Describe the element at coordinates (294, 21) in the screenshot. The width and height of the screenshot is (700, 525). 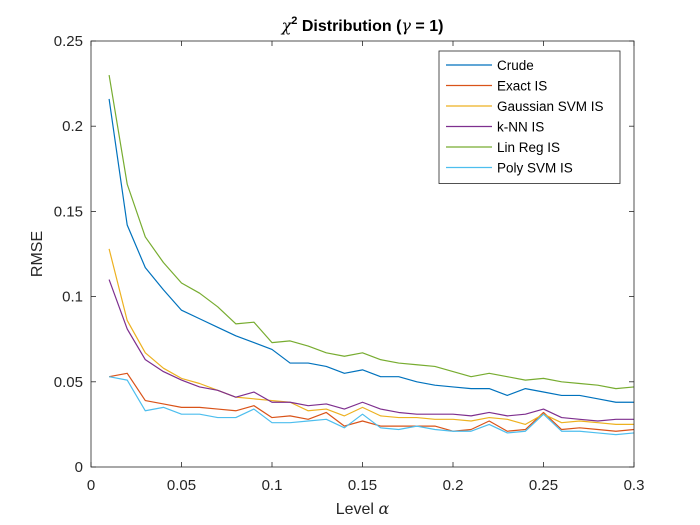
I see `title-superscript: 2` at that location.